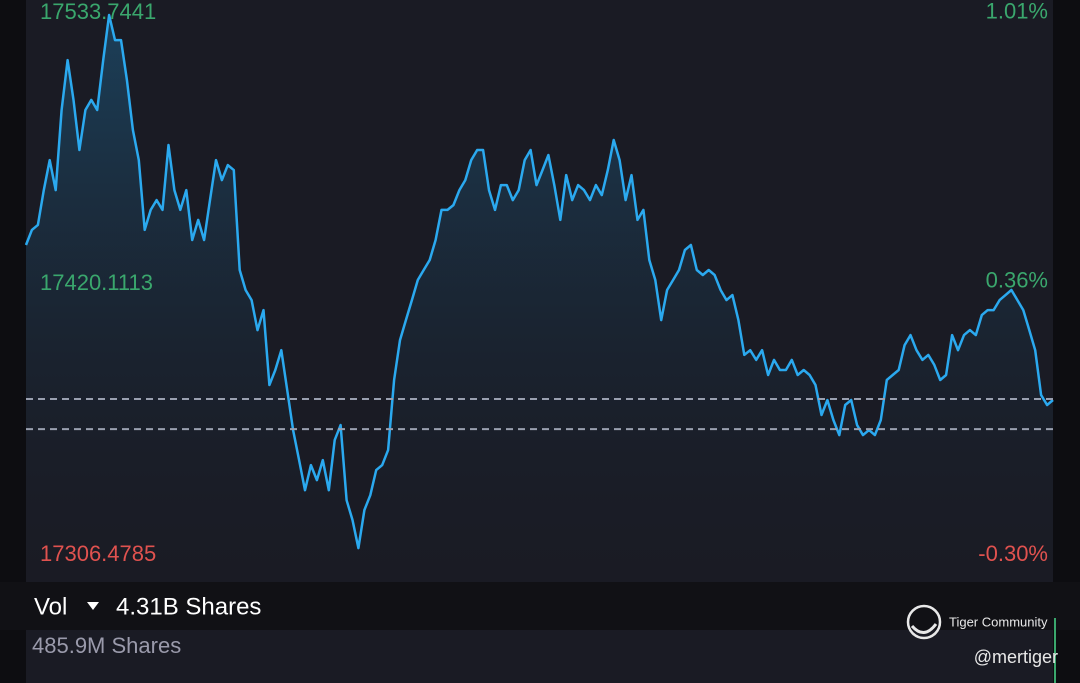 The width and height of the screenshot is (1080, 683). What do you see at coordinates (998, 621) in the screenshot?
I see `watermark-brand: Tiger Community` at bounding box center [998, 621].